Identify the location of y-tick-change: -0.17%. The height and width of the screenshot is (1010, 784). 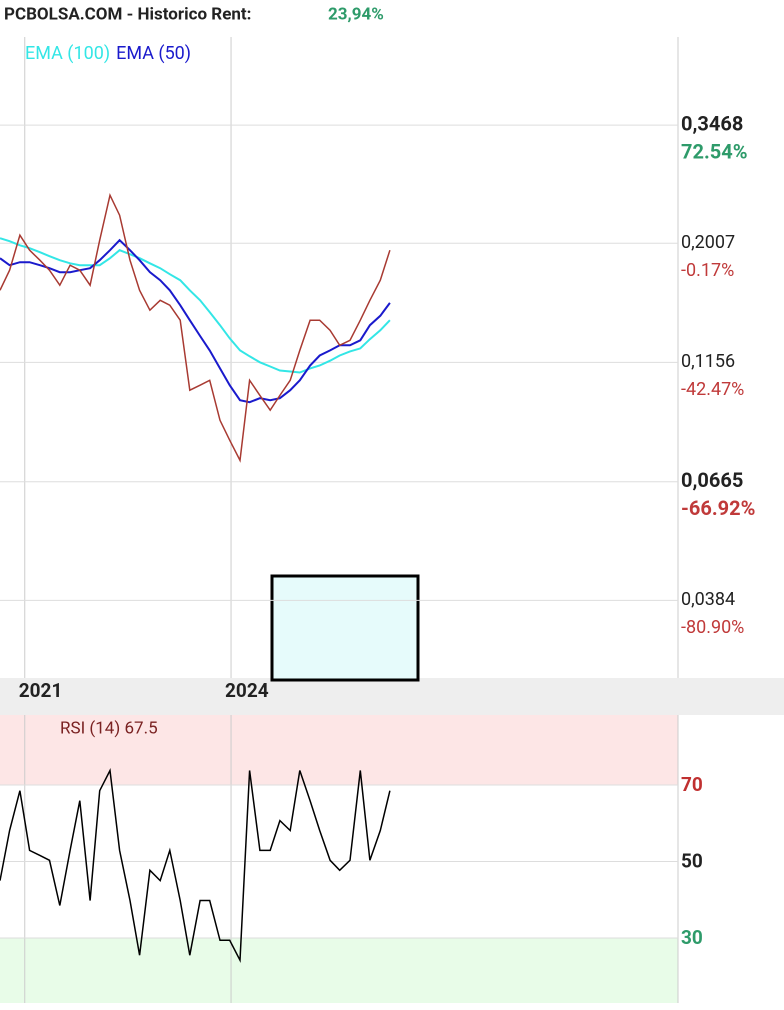
(707, 270).